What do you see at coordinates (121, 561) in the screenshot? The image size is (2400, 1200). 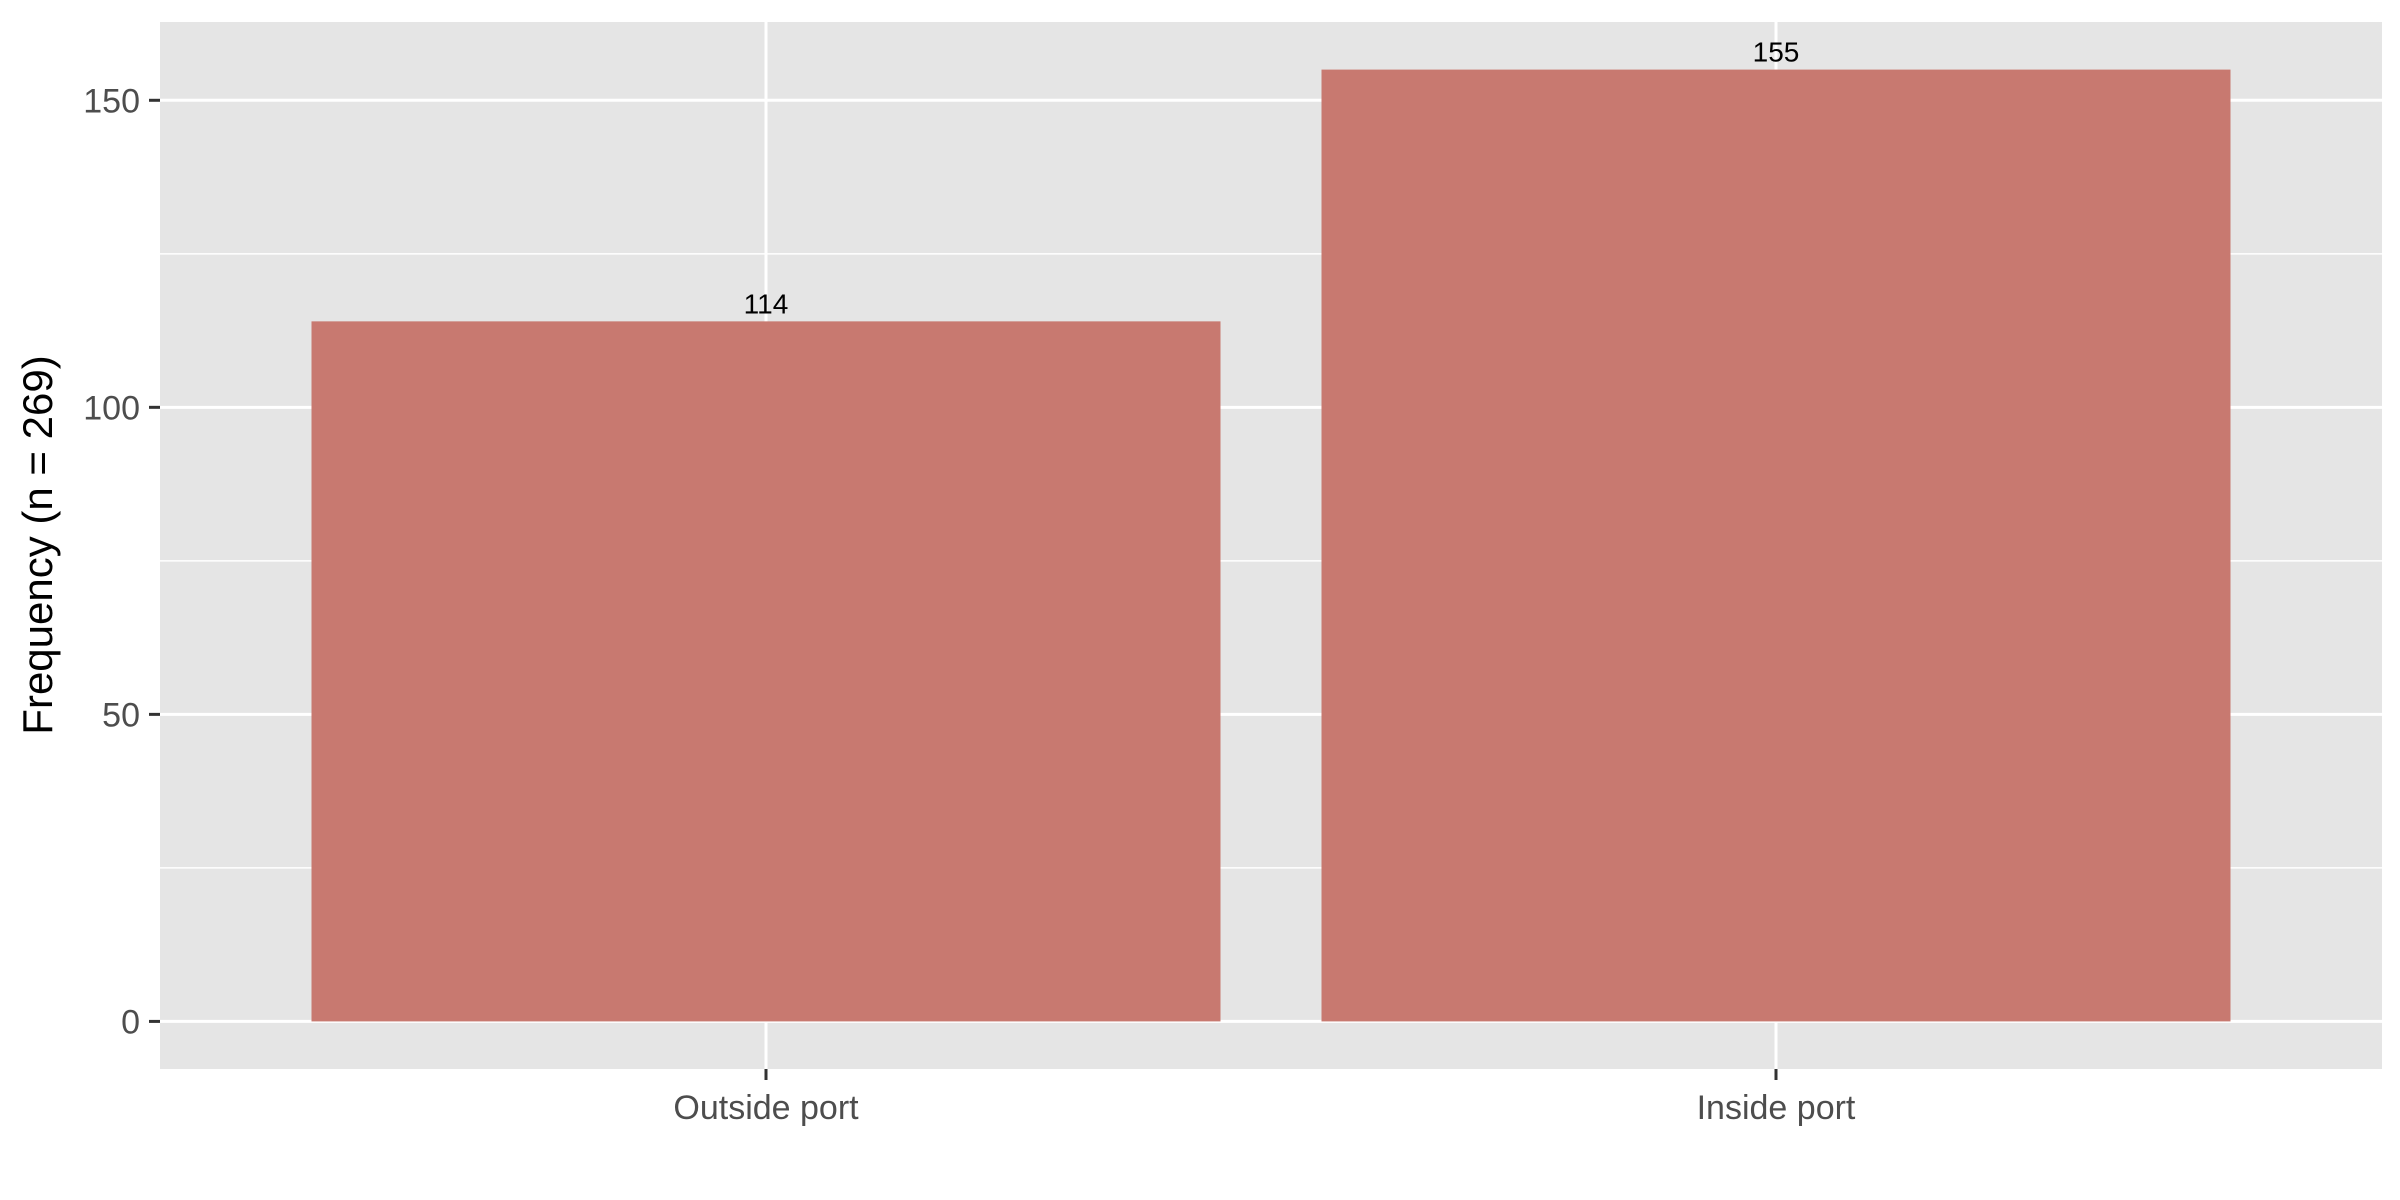 I see `y-axis: 0 50 100 150` at bounding box center [121, 561].